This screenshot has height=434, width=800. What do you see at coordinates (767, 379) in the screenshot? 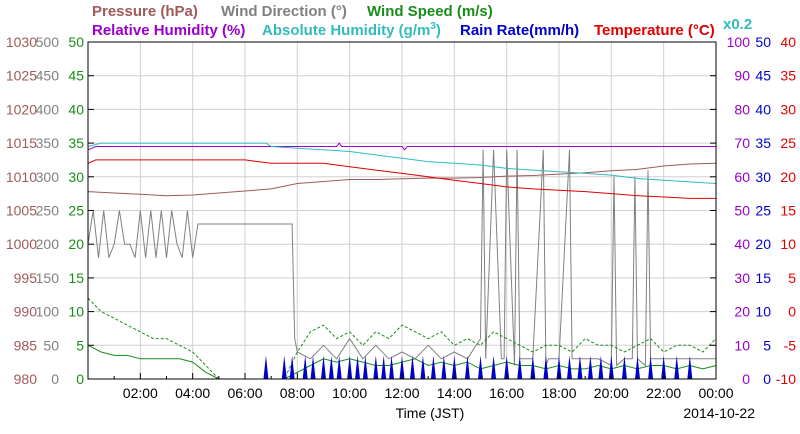
I see `rain_rate-tick-label: 0` at bounding box center [767, 379].